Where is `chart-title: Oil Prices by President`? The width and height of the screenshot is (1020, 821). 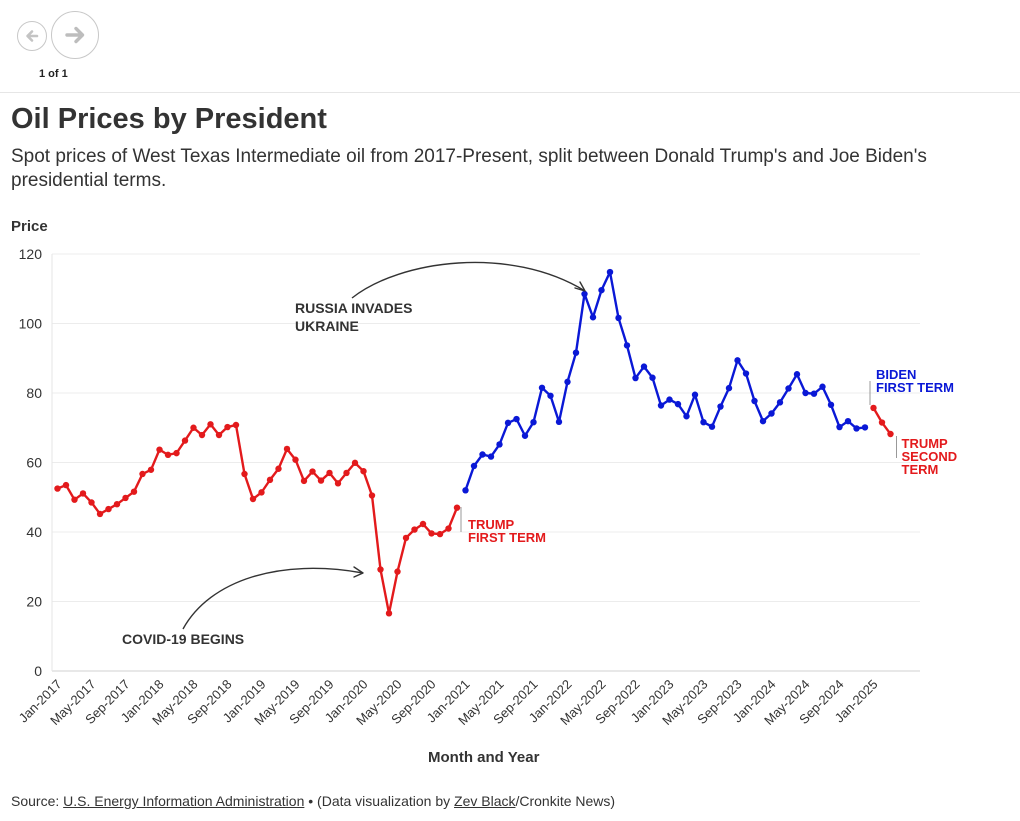 chart-title: Oil Prices by President is located at coordinates (169, 119).